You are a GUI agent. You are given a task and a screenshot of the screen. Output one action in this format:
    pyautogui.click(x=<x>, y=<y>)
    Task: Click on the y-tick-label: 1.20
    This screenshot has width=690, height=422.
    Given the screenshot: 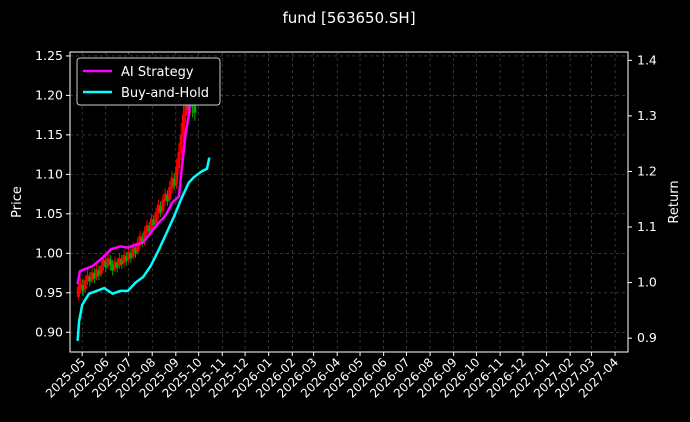 What is the action you would take?
    pyautogui.click(x=49, y=94)
    